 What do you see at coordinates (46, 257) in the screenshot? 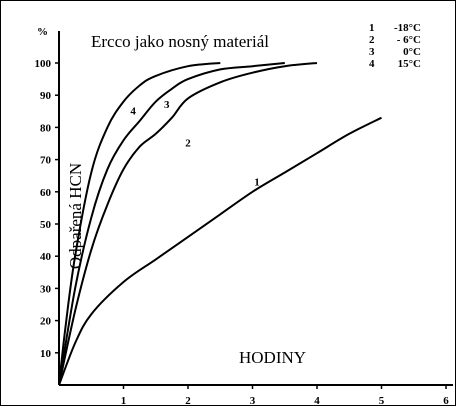
I see `y-tick-label: 40` at bounding box center [46, 257].